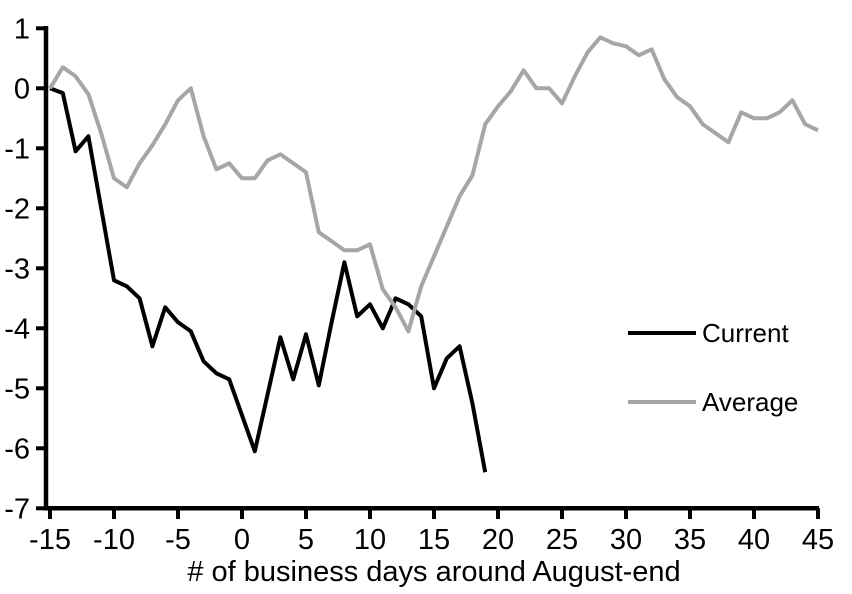  Describe the element at coordinates (17, 209) in the screenshot. I see `y-tick-label: -2` at that location.